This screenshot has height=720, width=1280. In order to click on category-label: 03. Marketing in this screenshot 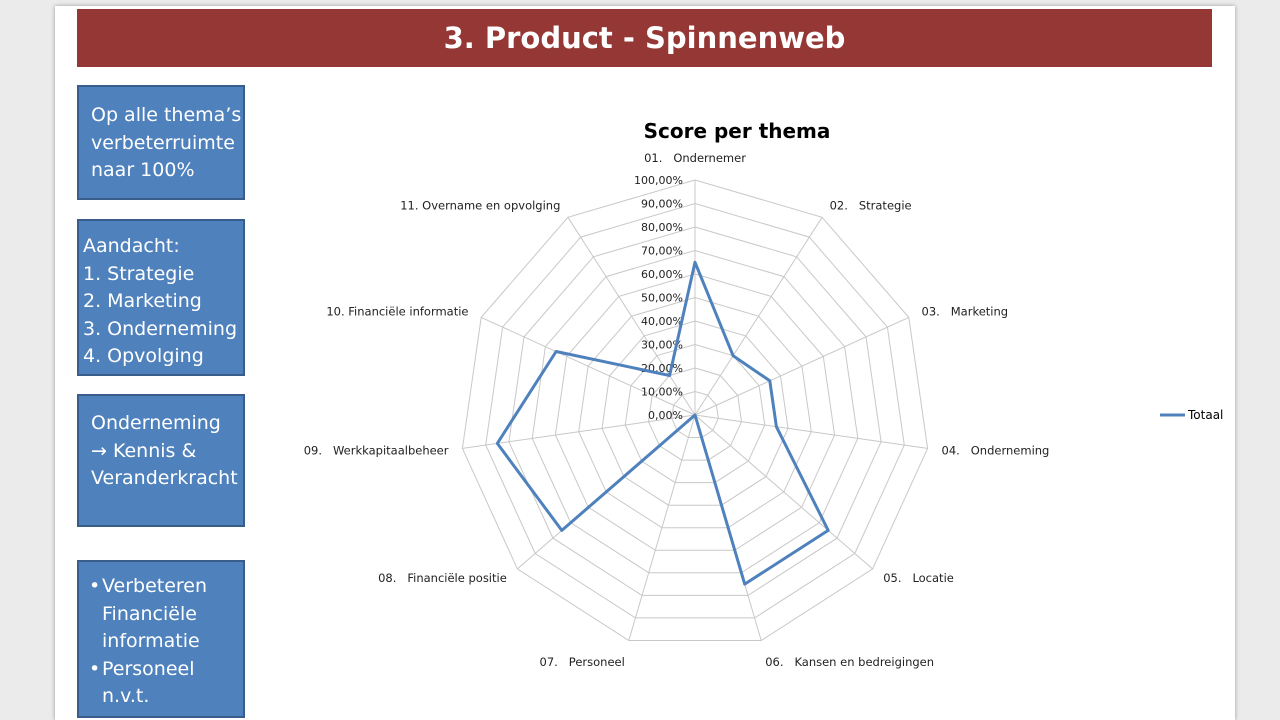, I will do `click(965, 312)`.